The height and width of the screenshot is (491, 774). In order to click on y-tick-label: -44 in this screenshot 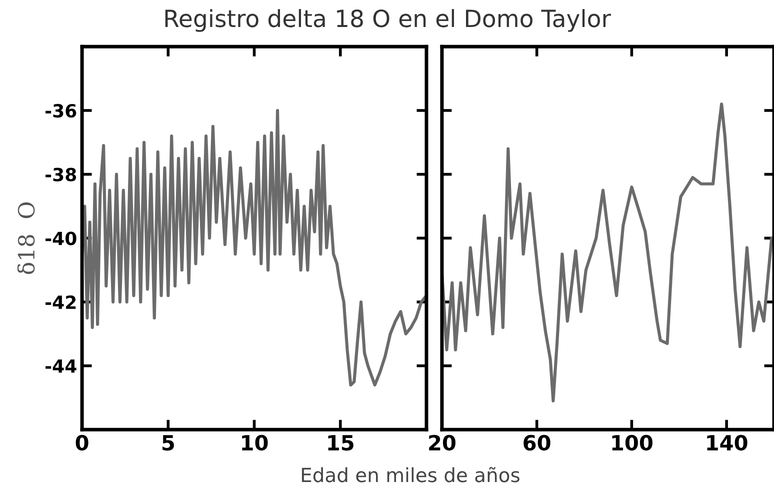, I will do `click(61, 366)`.